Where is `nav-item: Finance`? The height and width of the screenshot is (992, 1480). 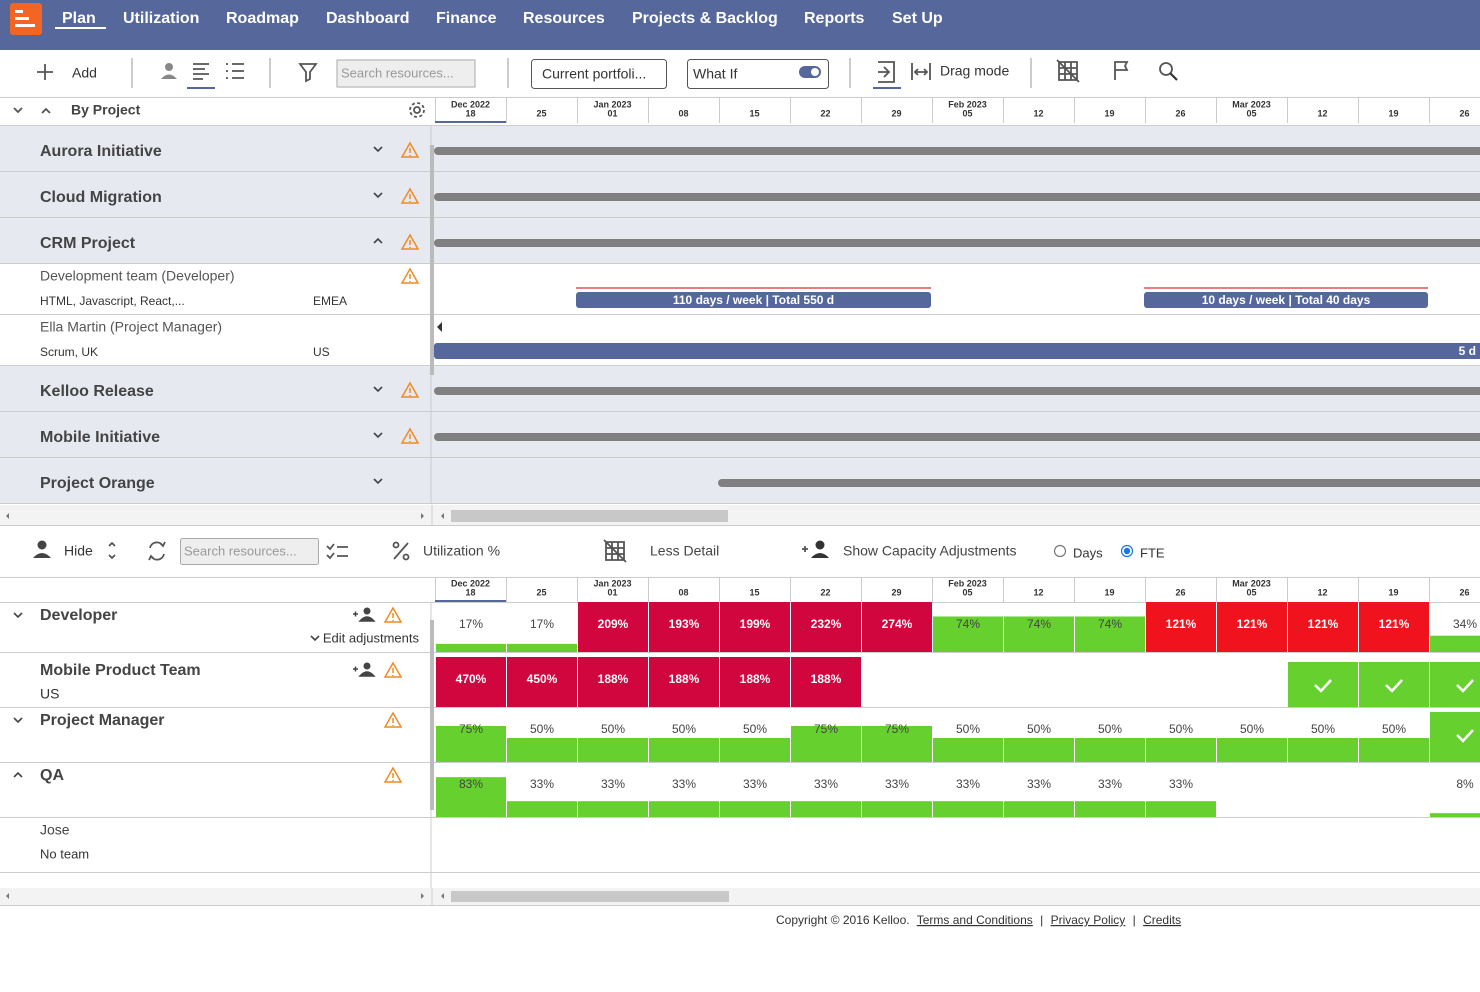 nav-item: Finance is located at coordinates (466, 18).